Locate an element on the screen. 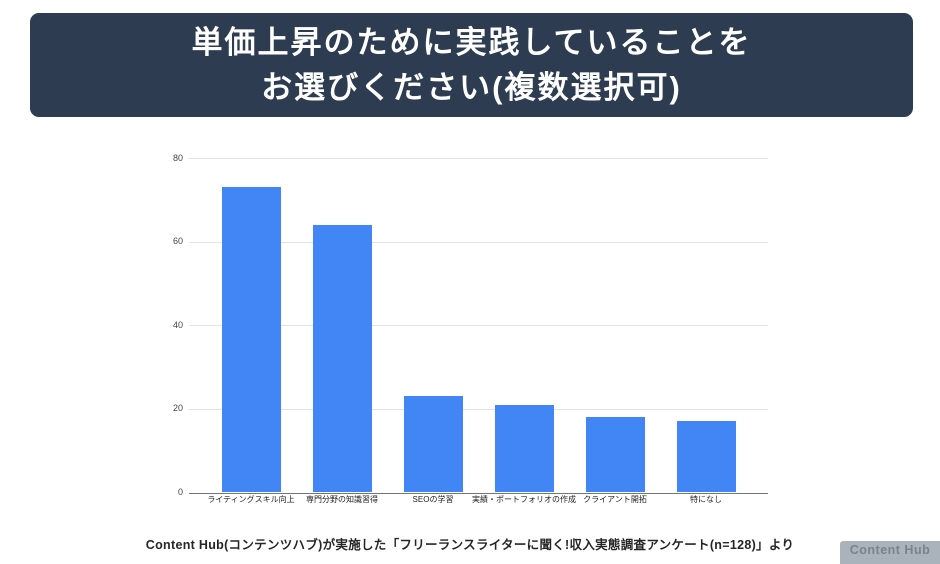 The image size is (940, 564). title-line1: 単価上昇のために実践していることを is located at coordinates (471, 42).